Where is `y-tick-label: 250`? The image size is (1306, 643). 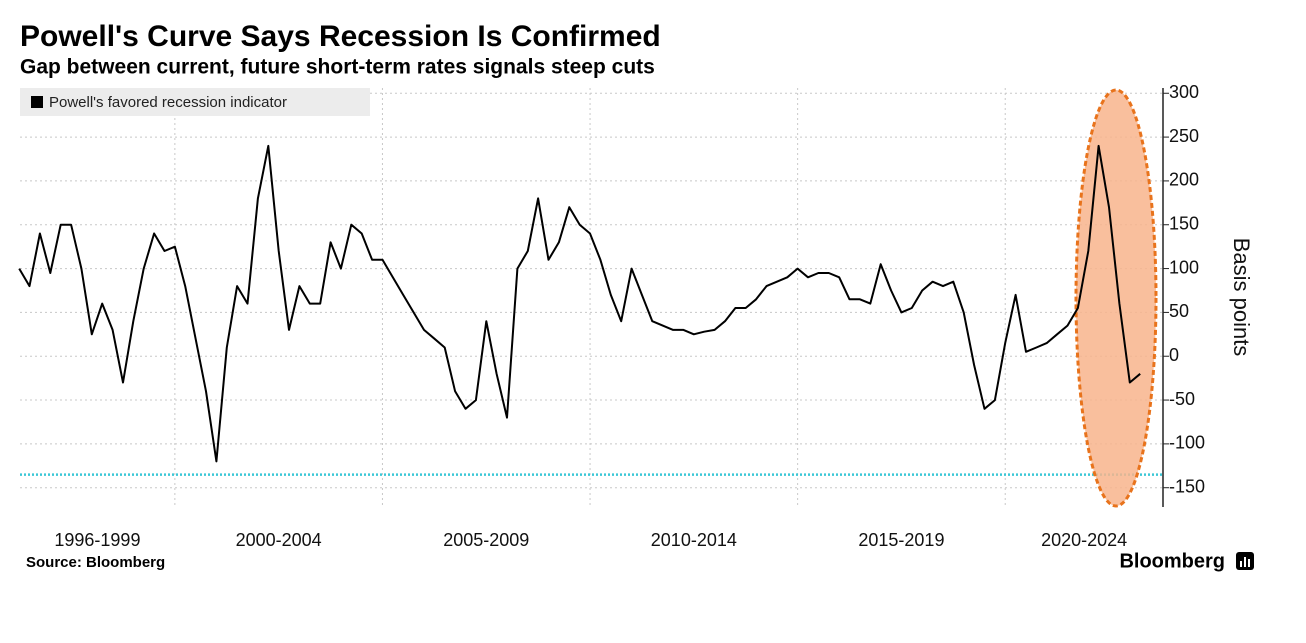
y-tick-label: 250 is located at coordinates (1184, 136).